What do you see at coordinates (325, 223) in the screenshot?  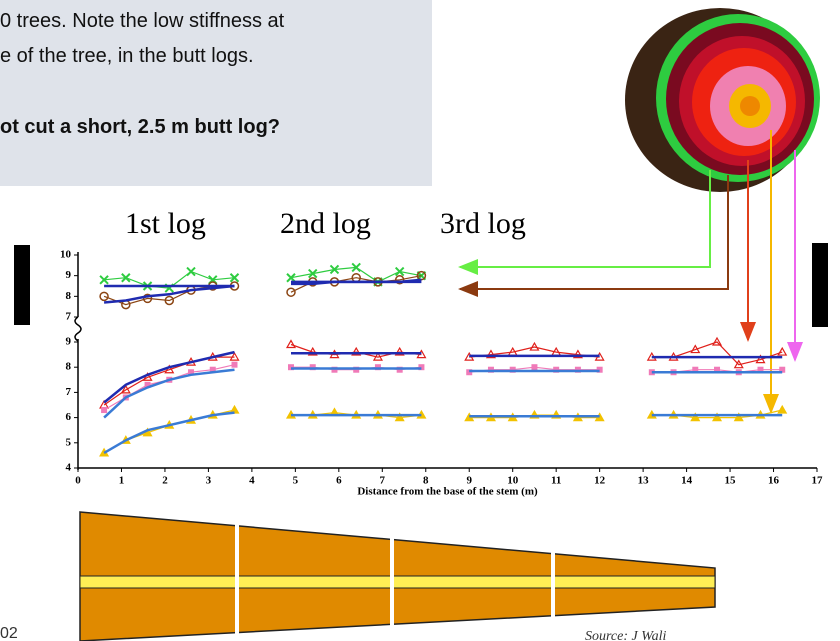 I see `log-label: 2nd log` at bounding box center [325, 223].